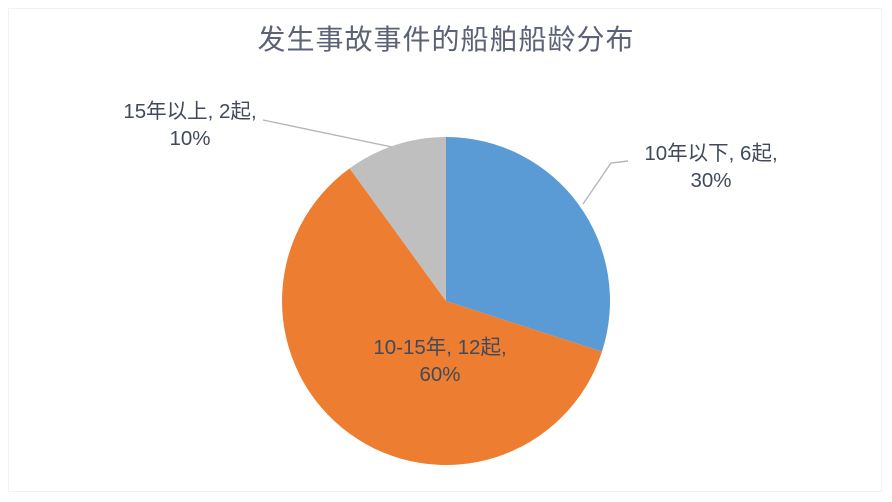  Describe the element at coordinates (397, 219) in the screenshot. I see `pie-slice-over-15-years` at that location.